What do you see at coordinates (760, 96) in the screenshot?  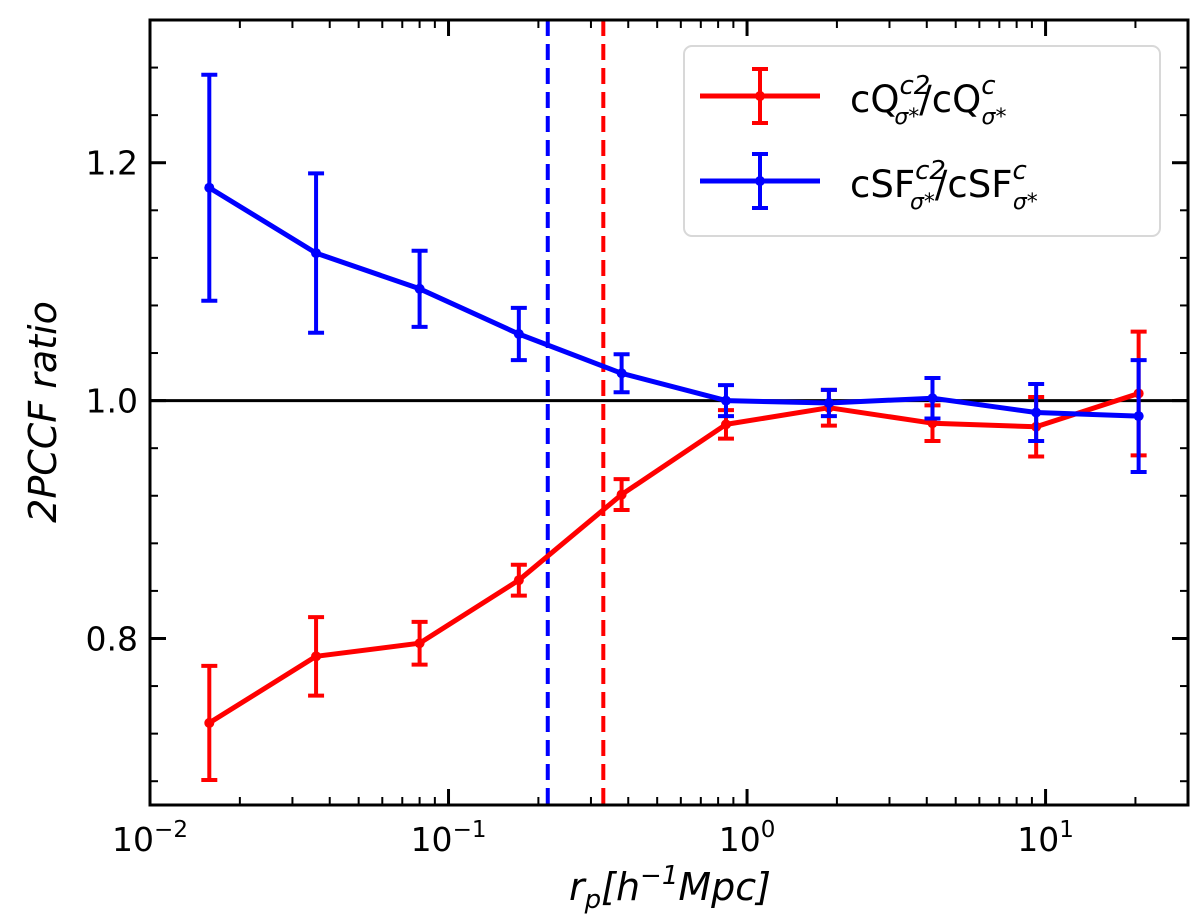 I see `legend-red-marker` at bounding box center [760, 96].